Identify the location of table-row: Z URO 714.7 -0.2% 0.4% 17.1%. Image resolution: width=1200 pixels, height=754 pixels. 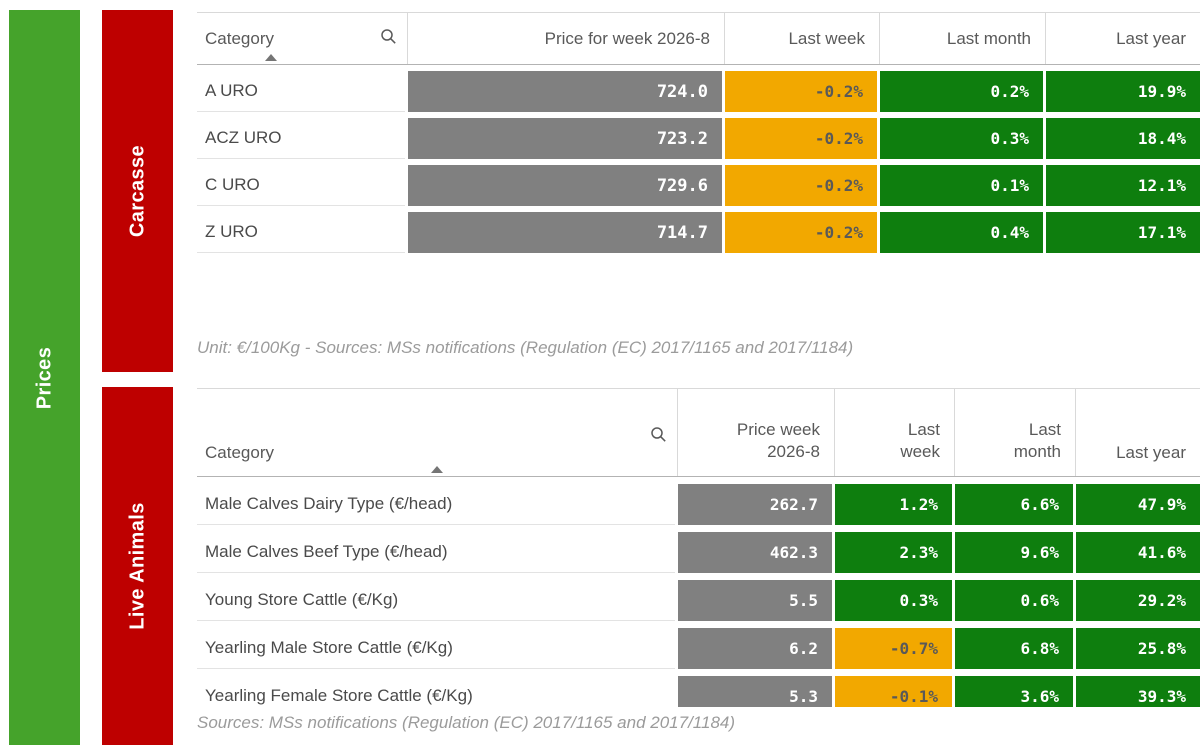
(698, 232).